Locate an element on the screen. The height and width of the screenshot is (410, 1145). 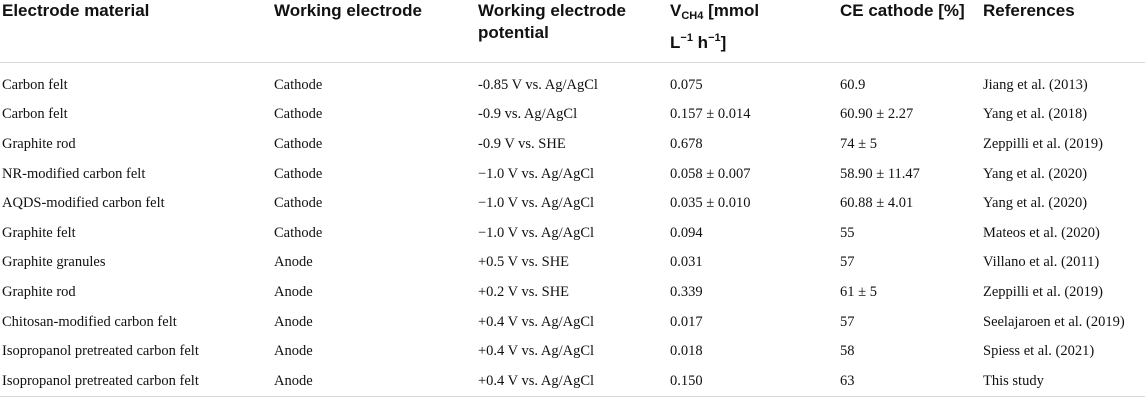
header-v-sup2: −1 is located at coordinates (714, 38).